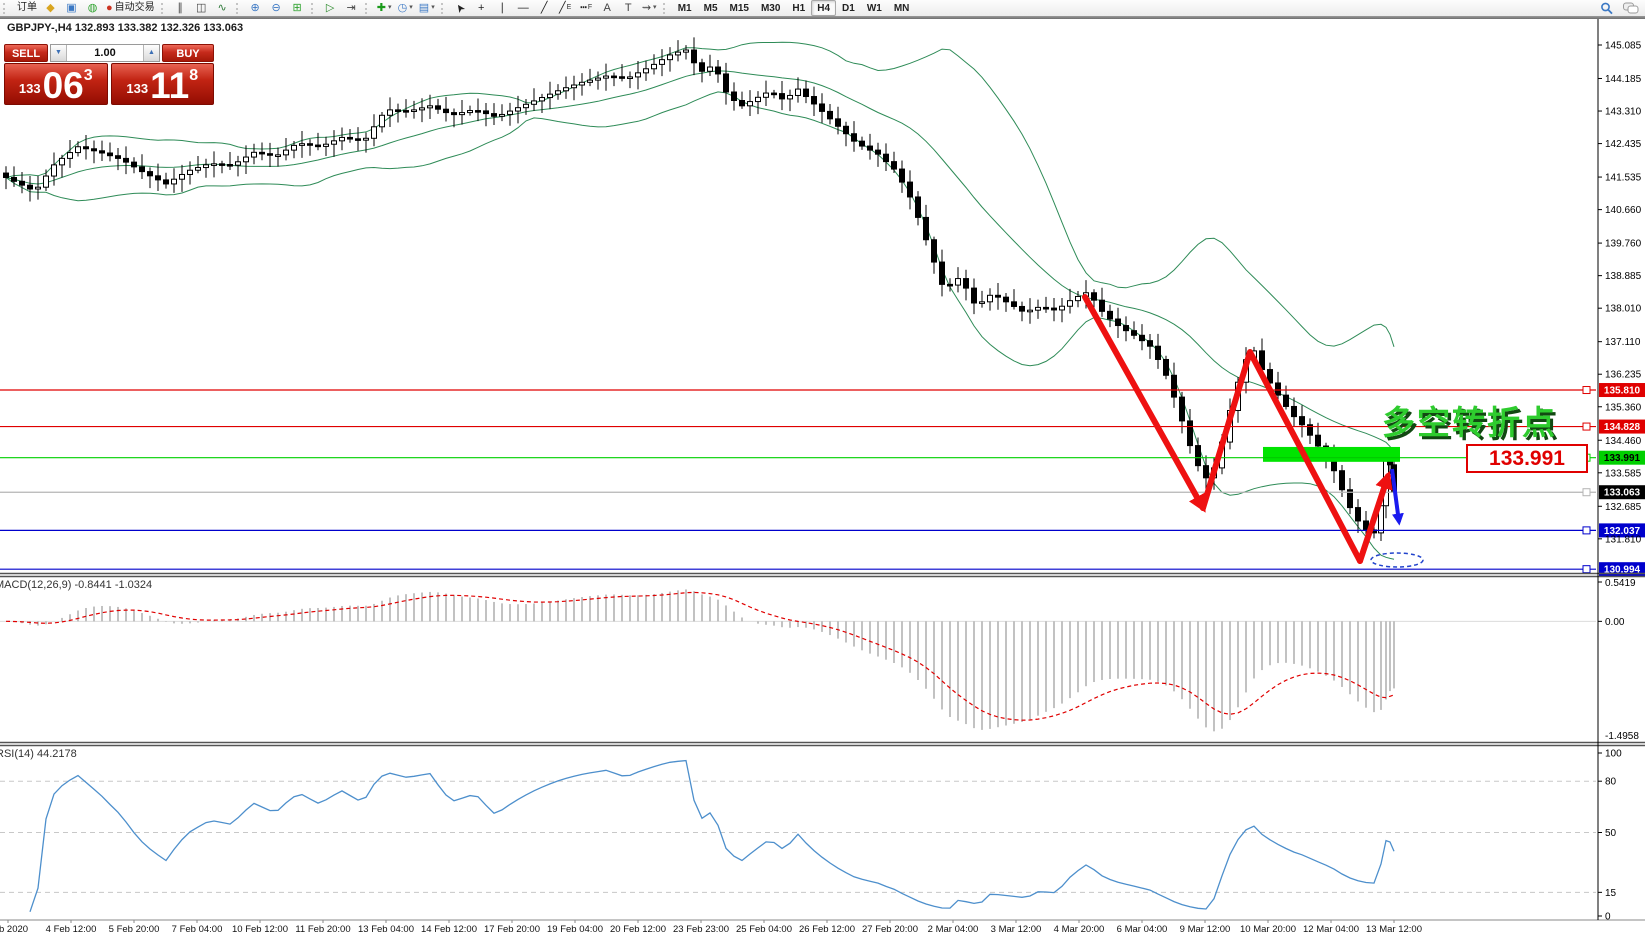 Image resolution: width=1645 pixels, height=947 pixels. I want to click on line-chart-mode-button: ∿, so click(222, 8).